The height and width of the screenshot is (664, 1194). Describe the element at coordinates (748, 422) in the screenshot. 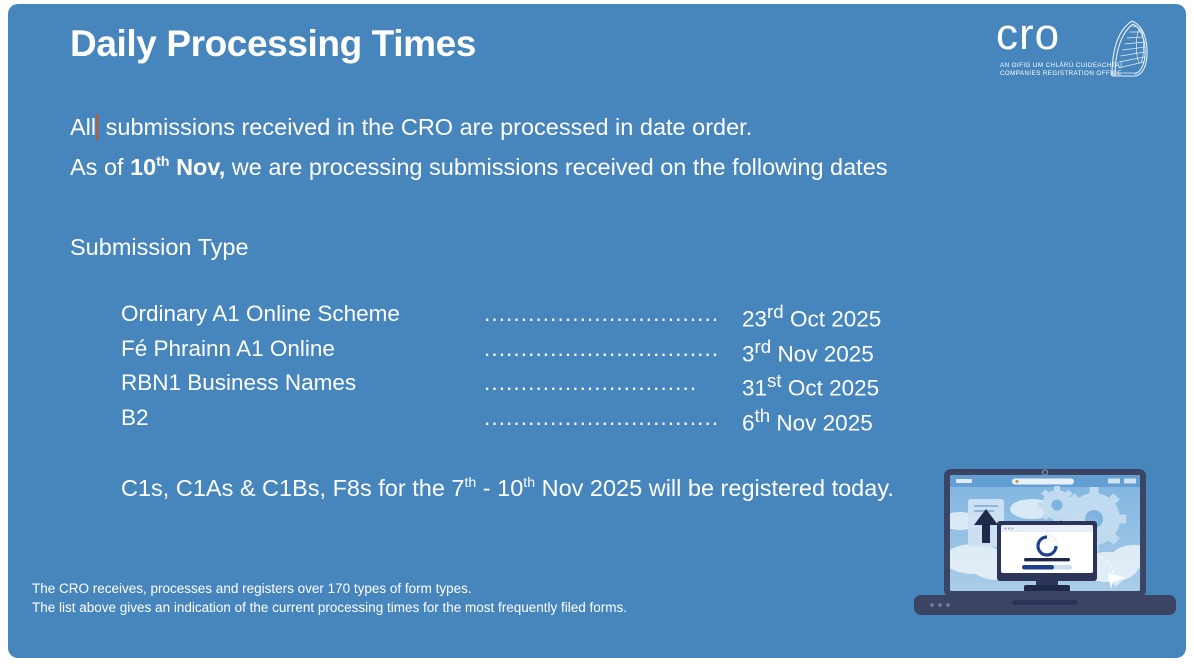

I see `date-day: 6` at that location.